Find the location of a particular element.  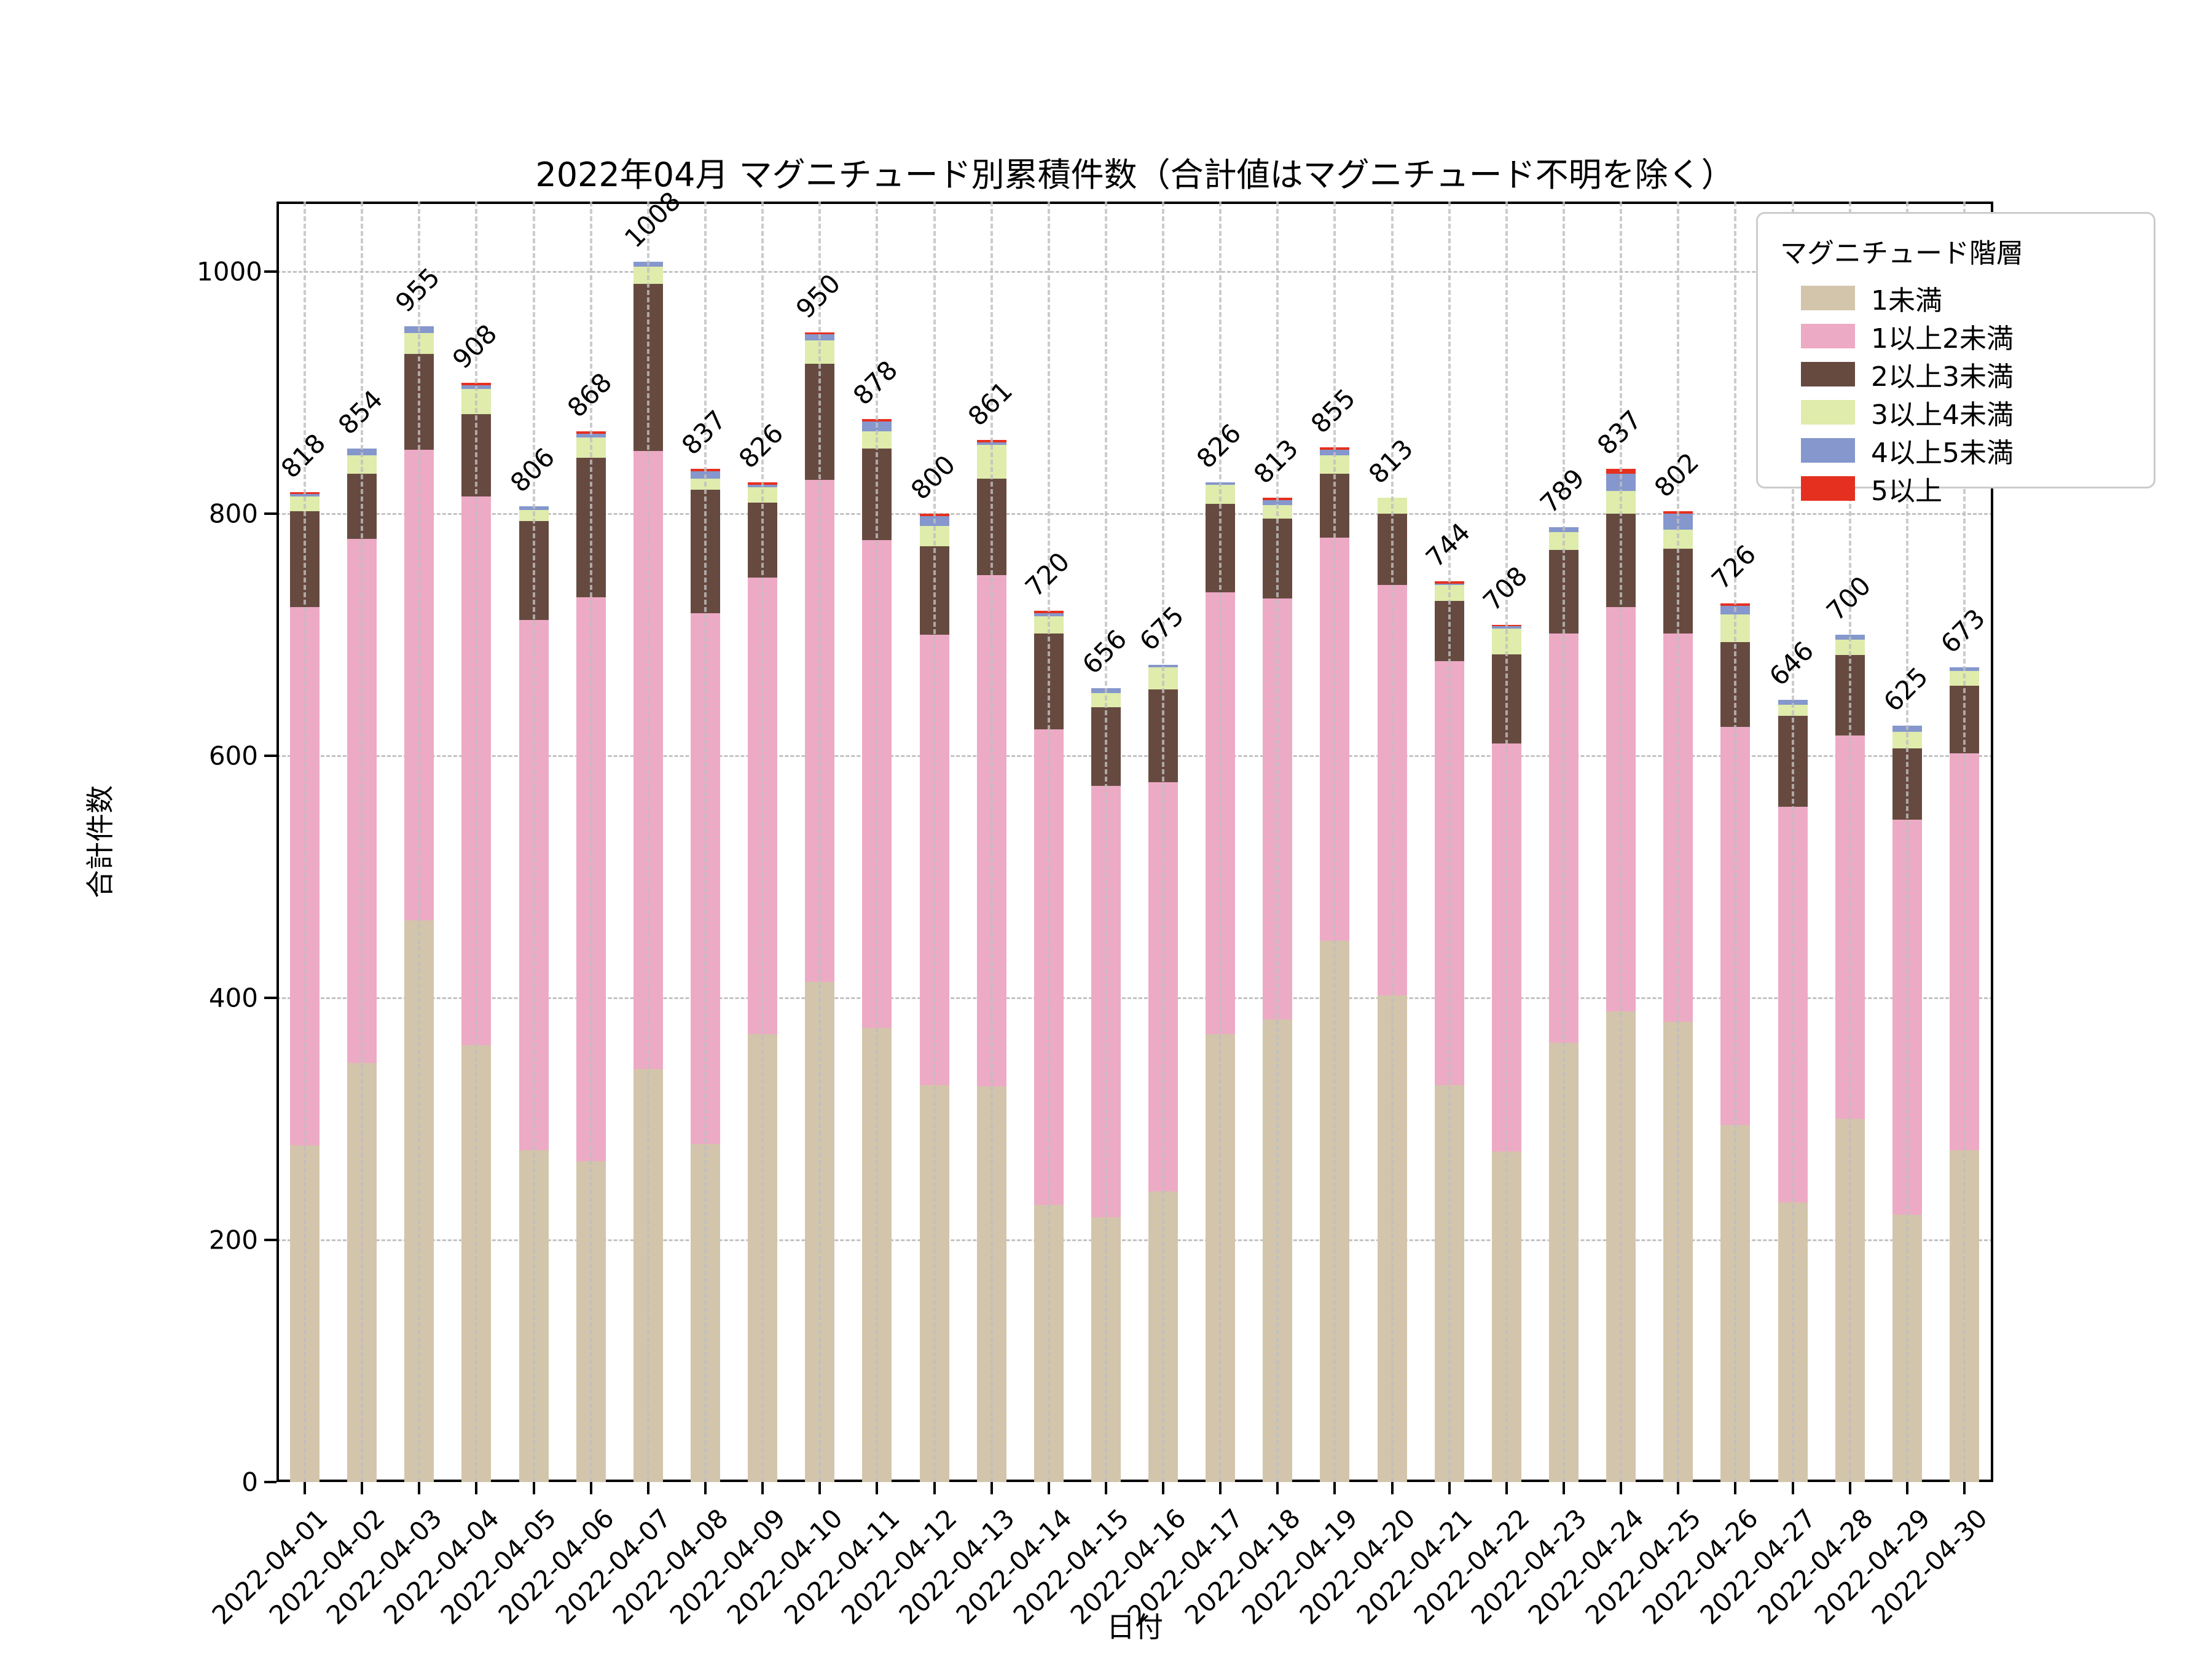

legend-item-label: 4以上5未満 is located at coordinates (1942, 453).